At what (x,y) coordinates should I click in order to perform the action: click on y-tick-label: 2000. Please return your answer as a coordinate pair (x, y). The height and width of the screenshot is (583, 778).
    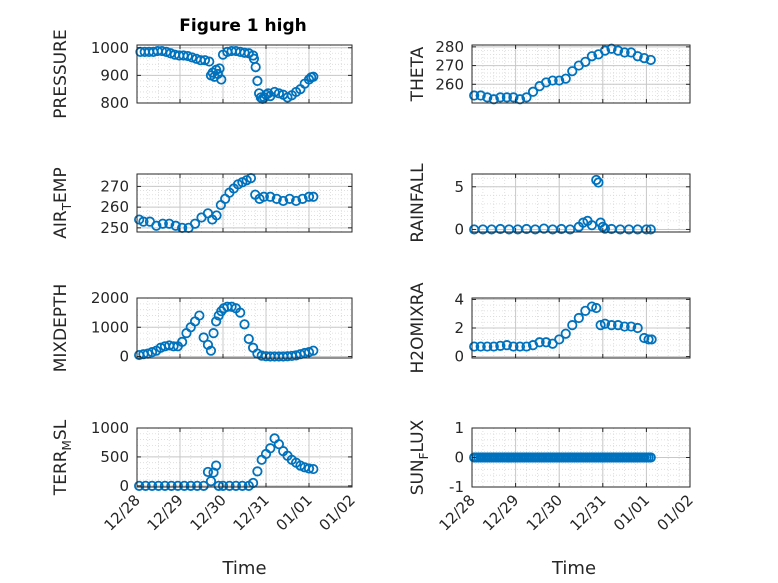
    Looking at the image, I should click on (110, 298).